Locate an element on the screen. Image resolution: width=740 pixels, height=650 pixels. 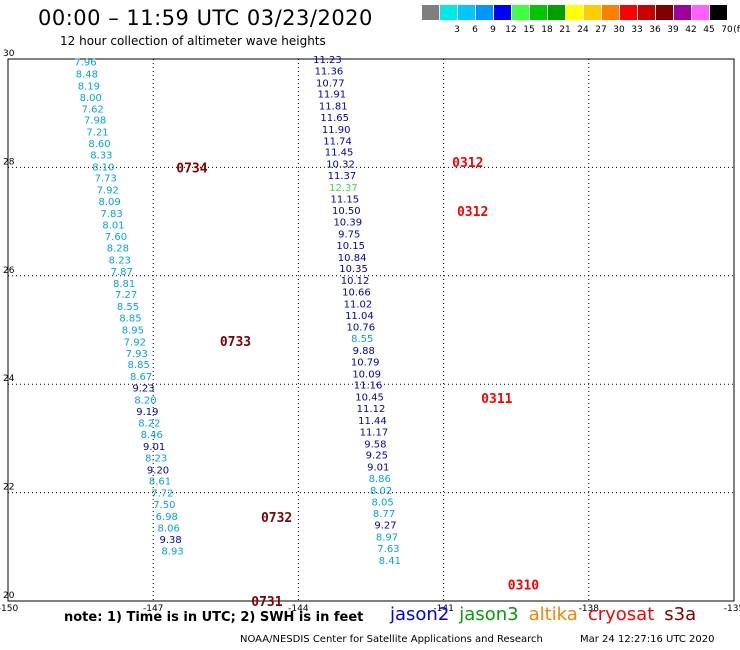
wave-height-value: 11.74 is located at coordinates (337, 141).